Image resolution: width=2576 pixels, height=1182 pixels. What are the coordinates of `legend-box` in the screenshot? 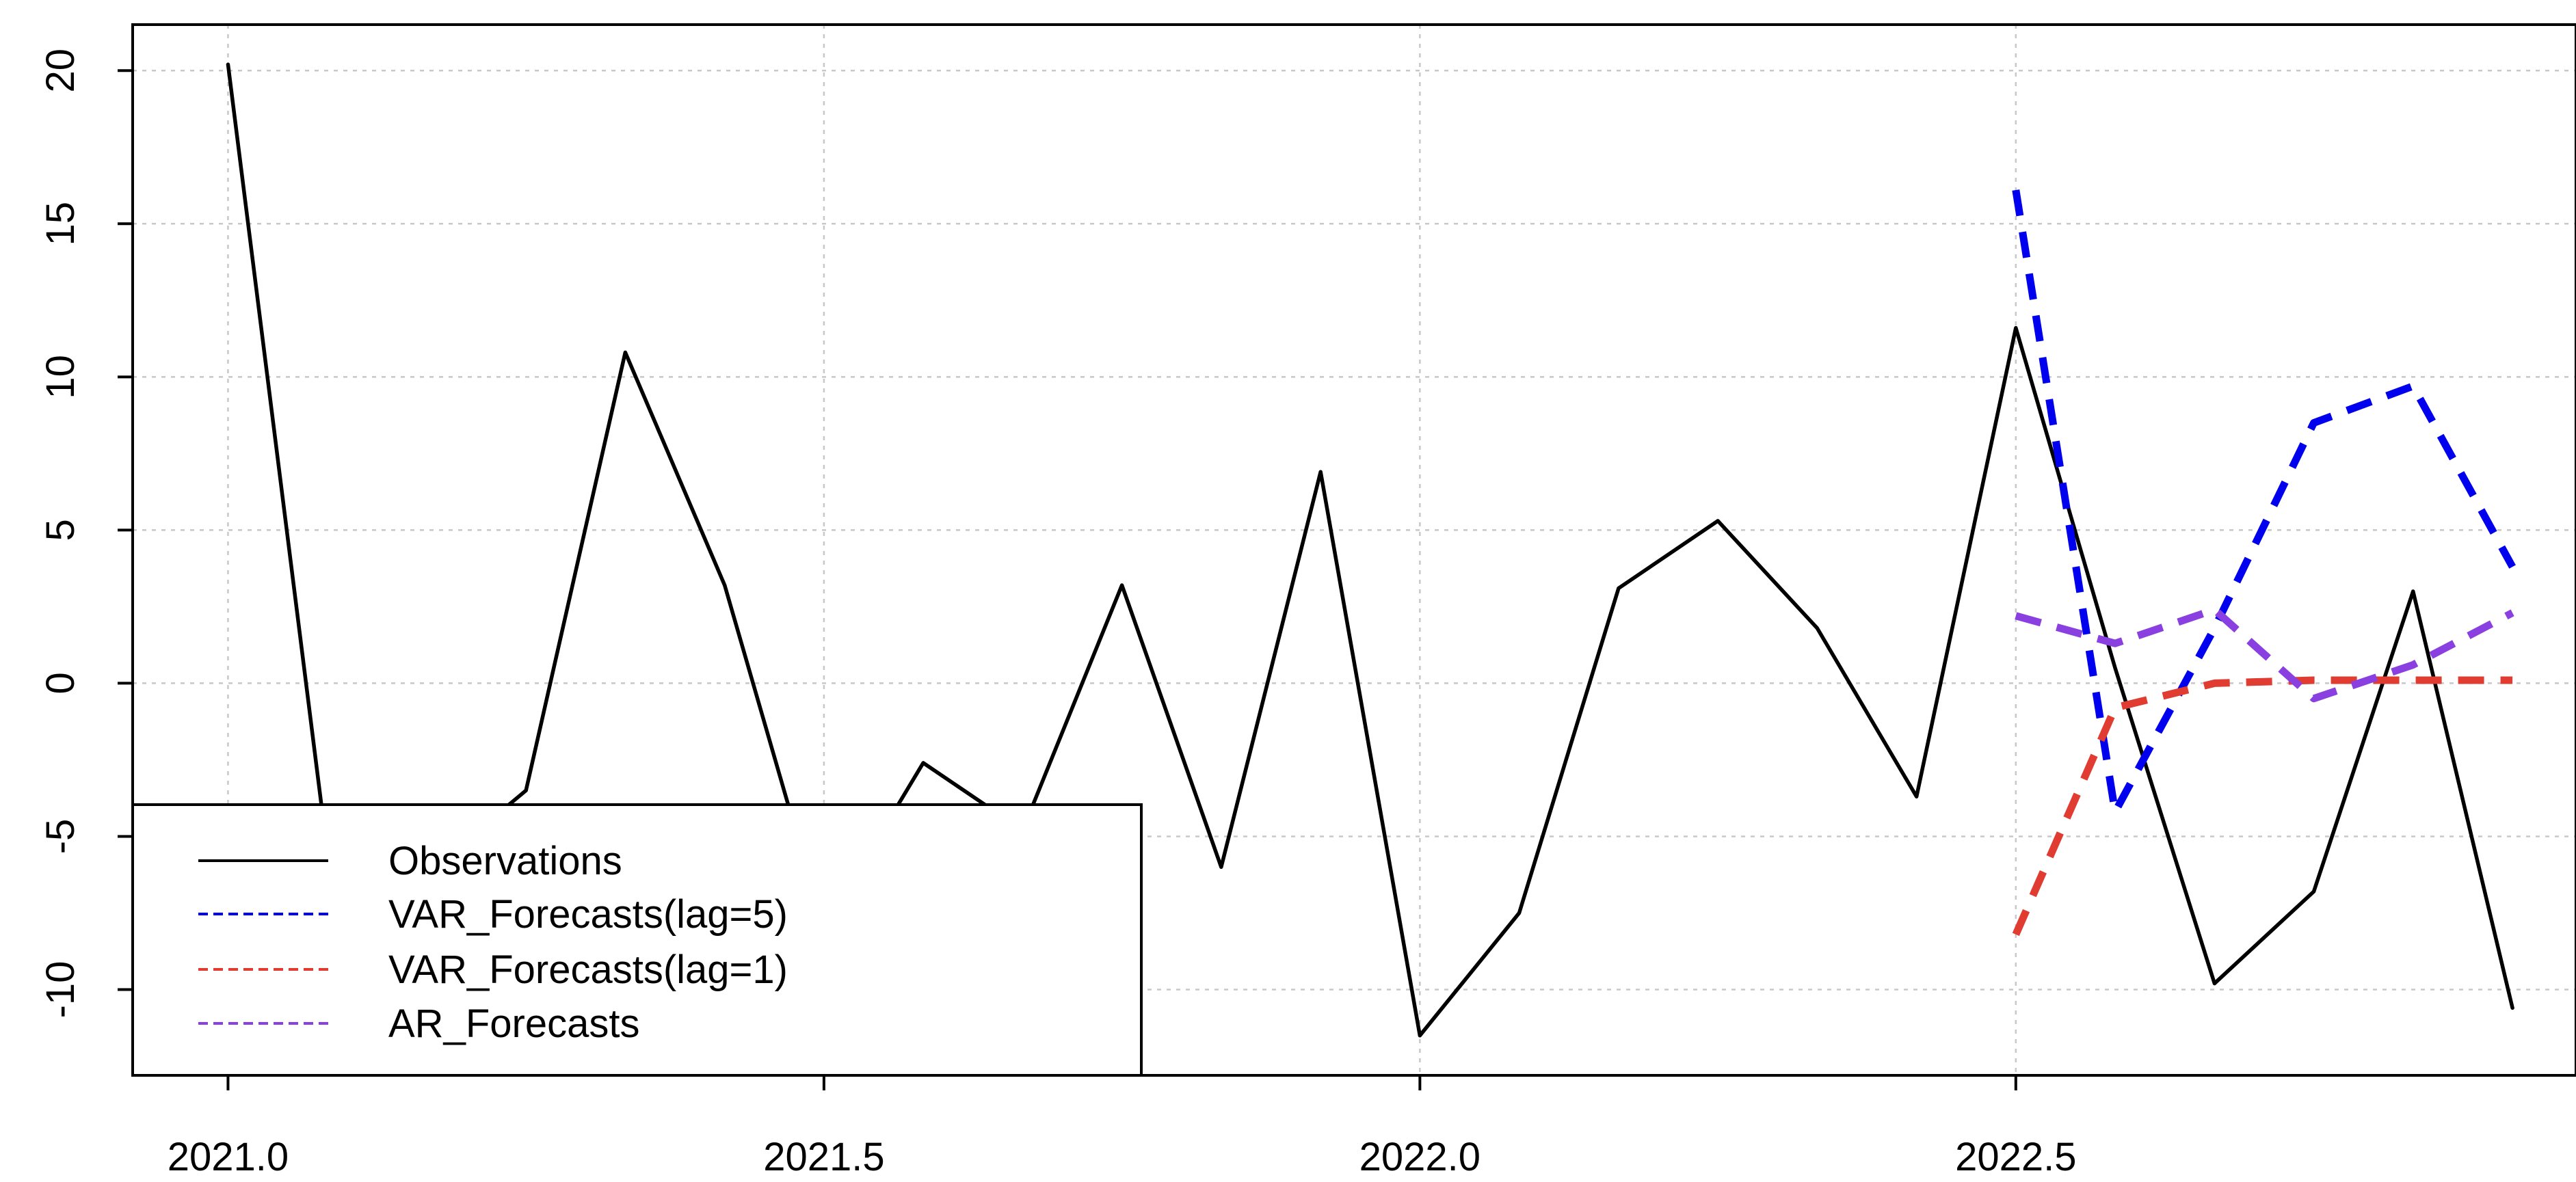 It's located at (637, 940).